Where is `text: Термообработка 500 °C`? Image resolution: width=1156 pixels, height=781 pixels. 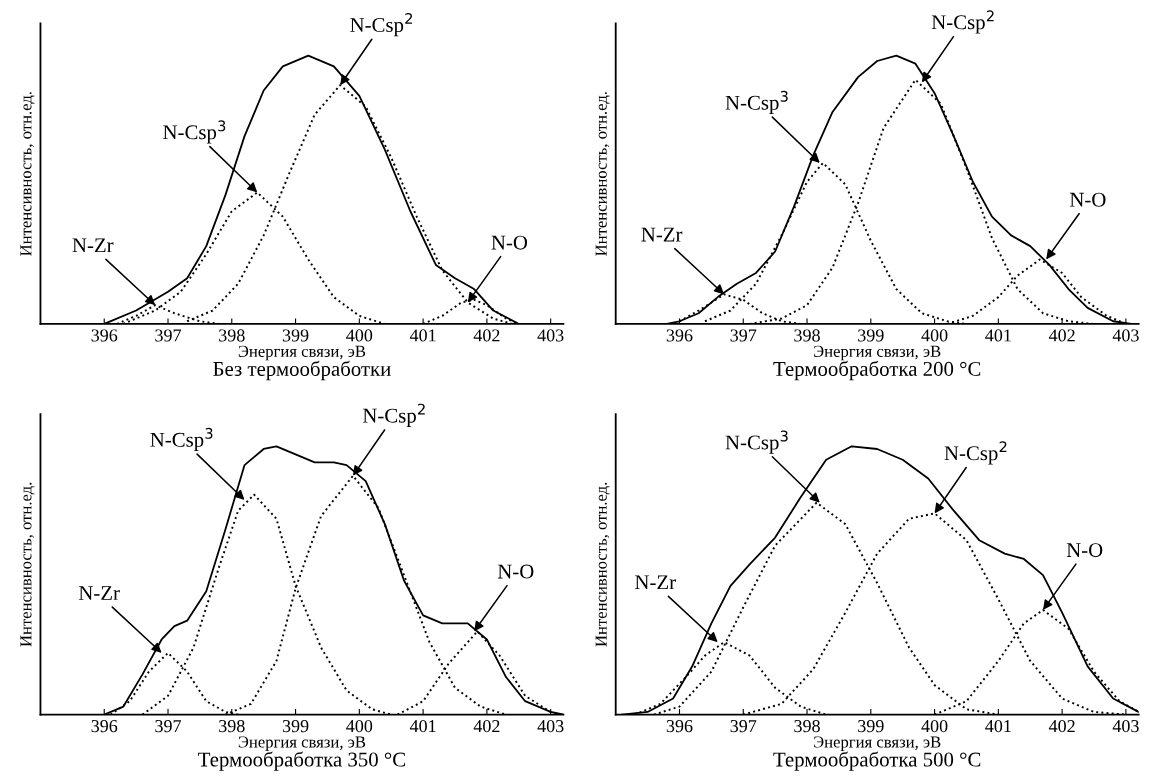 text: Термообработка 500 °C is located at coordinates (877, 761).